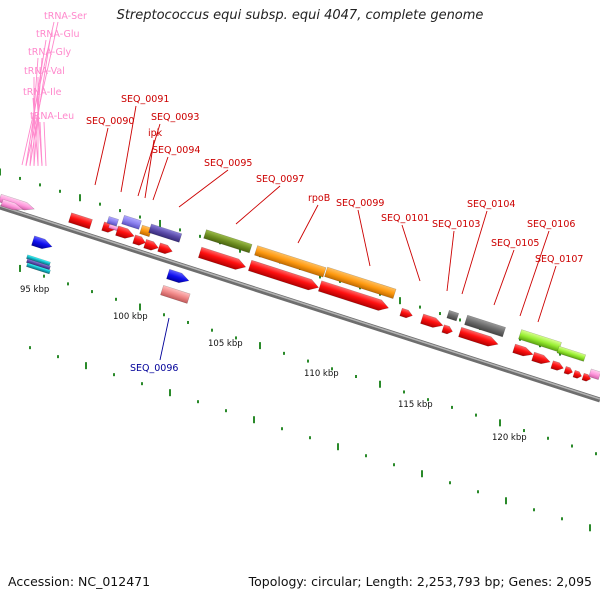  What do you see at coordinates (154, 368) in the screenshot?
I see `gene-label: SEQ_0096` at bounding box center [154, 368].